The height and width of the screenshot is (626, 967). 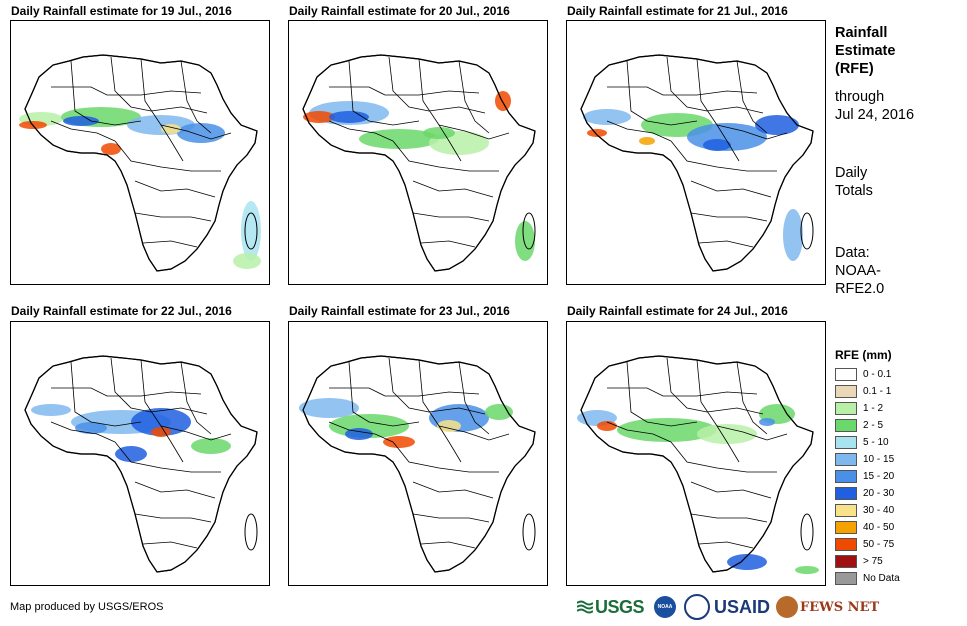 I want to click on legend-label: 50 - 75, so click(x=879, y=544).